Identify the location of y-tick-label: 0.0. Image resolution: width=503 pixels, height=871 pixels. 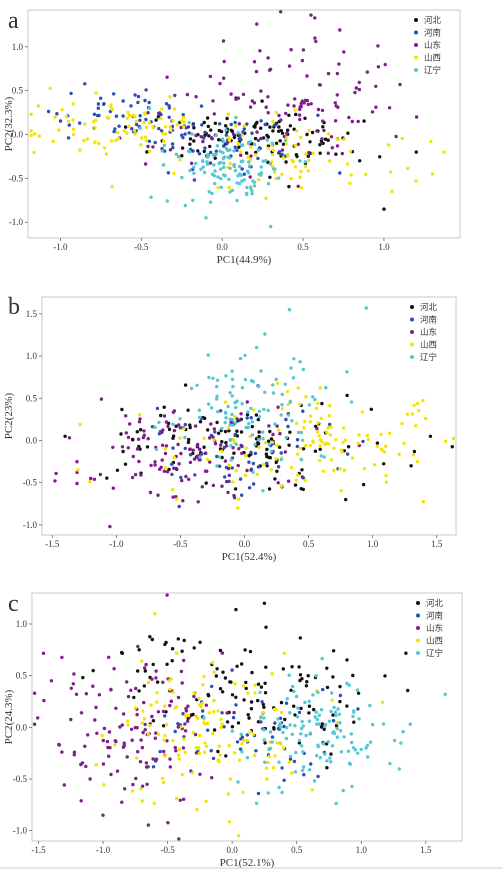
(32, 440).